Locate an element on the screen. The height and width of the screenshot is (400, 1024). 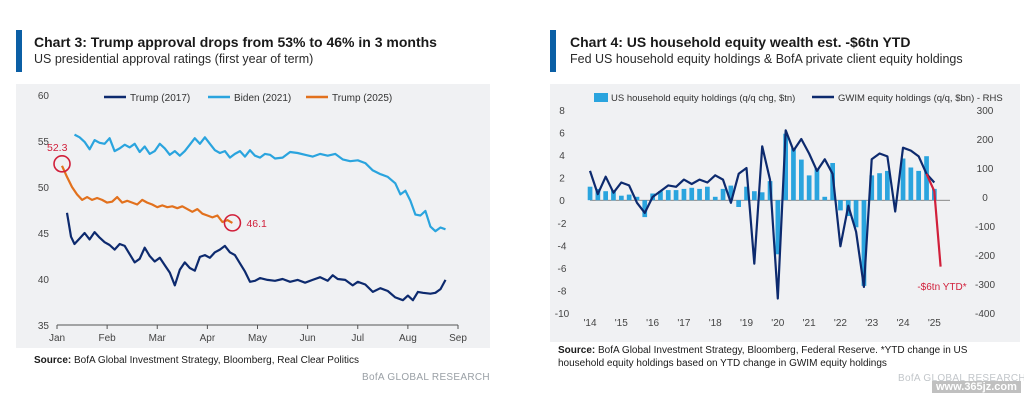
y-left-tick-label: 0 is located at coordinates (562, 201).